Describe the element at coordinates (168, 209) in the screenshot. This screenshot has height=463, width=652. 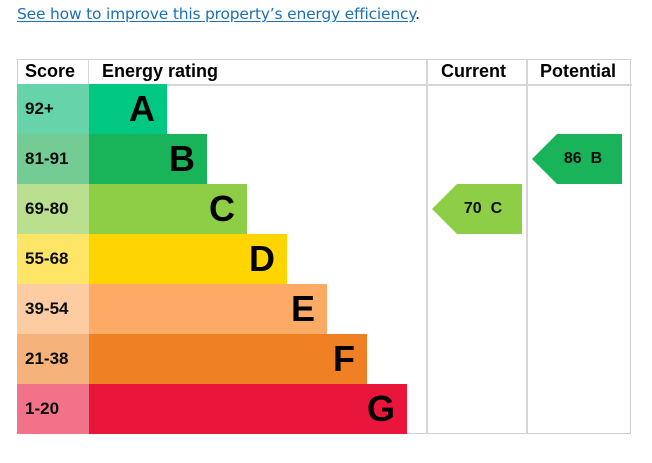
I see `band-bar: C` at that location.